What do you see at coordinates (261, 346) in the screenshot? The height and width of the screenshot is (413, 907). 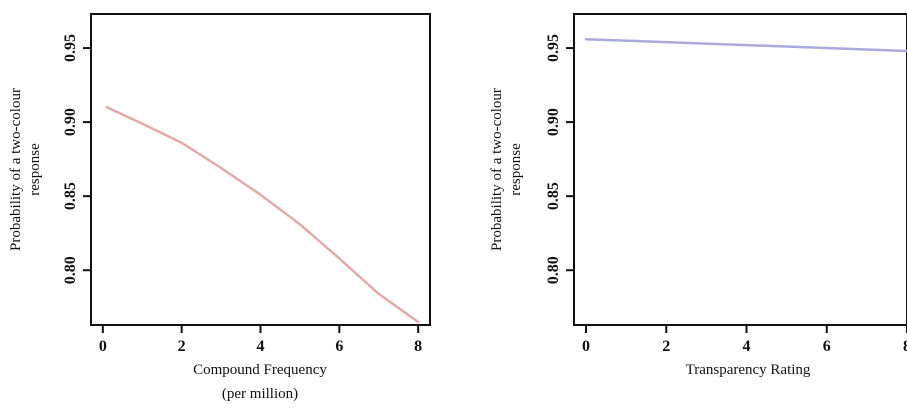 I see `panel-1-x-tick-label: 4` at bounding box center [261, 346].